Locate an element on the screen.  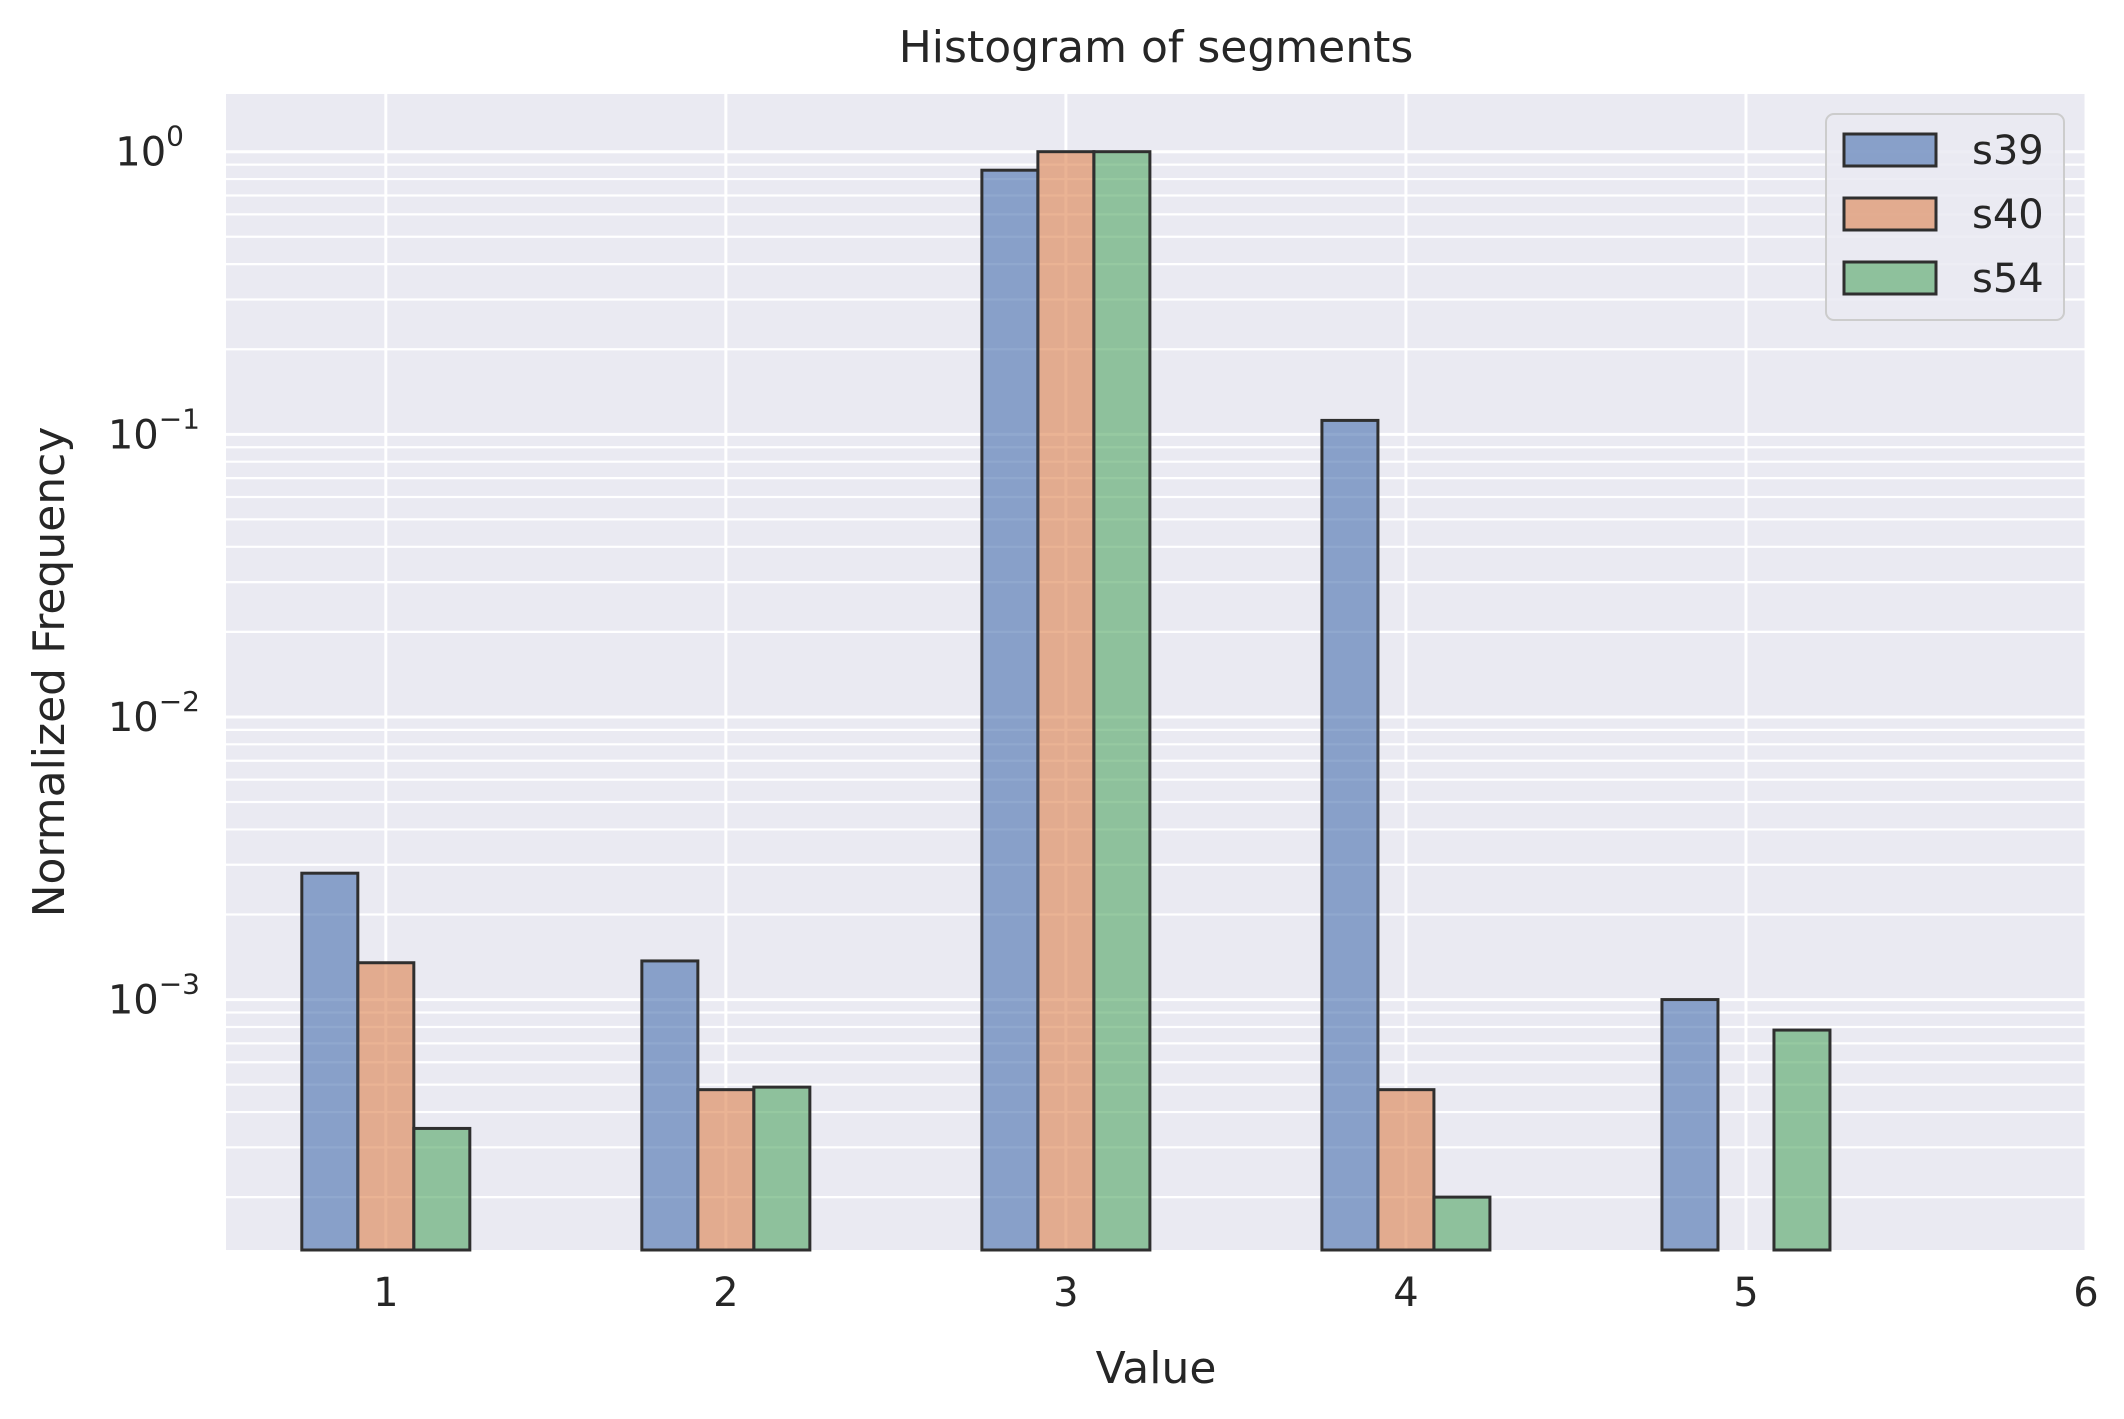
legend-swatch-s54 is located at coordinates (1890, 278).